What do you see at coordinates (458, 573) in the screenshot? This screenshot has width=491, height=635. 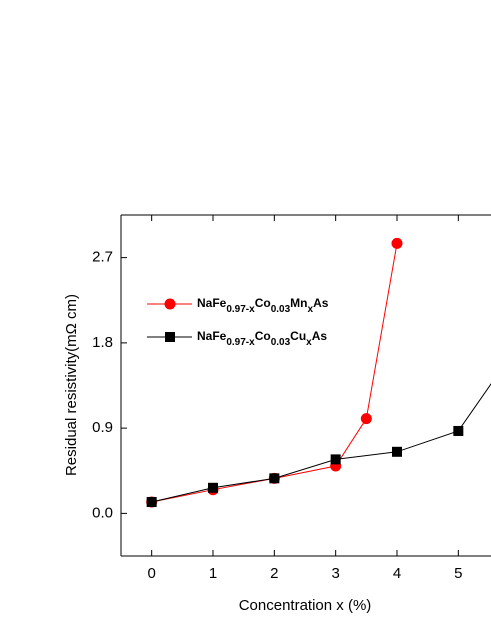 I see `x-tick-label: 5` at bounding box center [458, 573].